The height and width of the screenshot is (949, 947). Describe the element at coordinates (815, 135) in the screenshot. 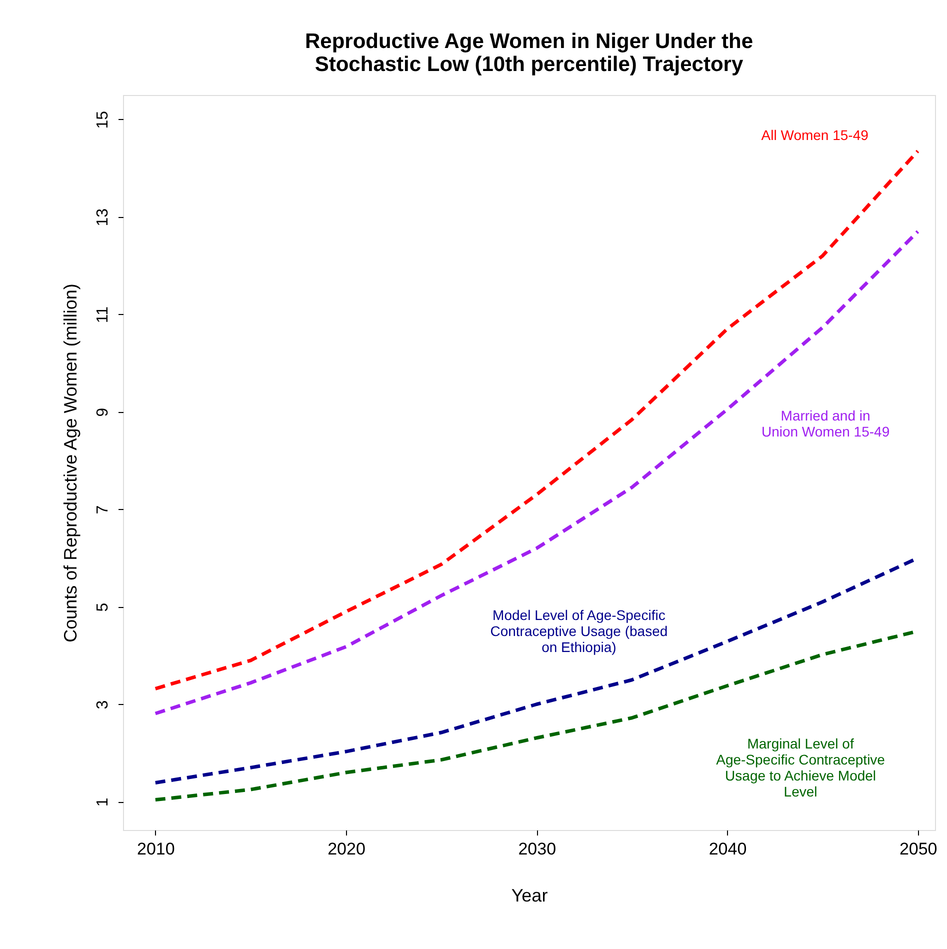

I see `text: All Women 15-49` at that location.